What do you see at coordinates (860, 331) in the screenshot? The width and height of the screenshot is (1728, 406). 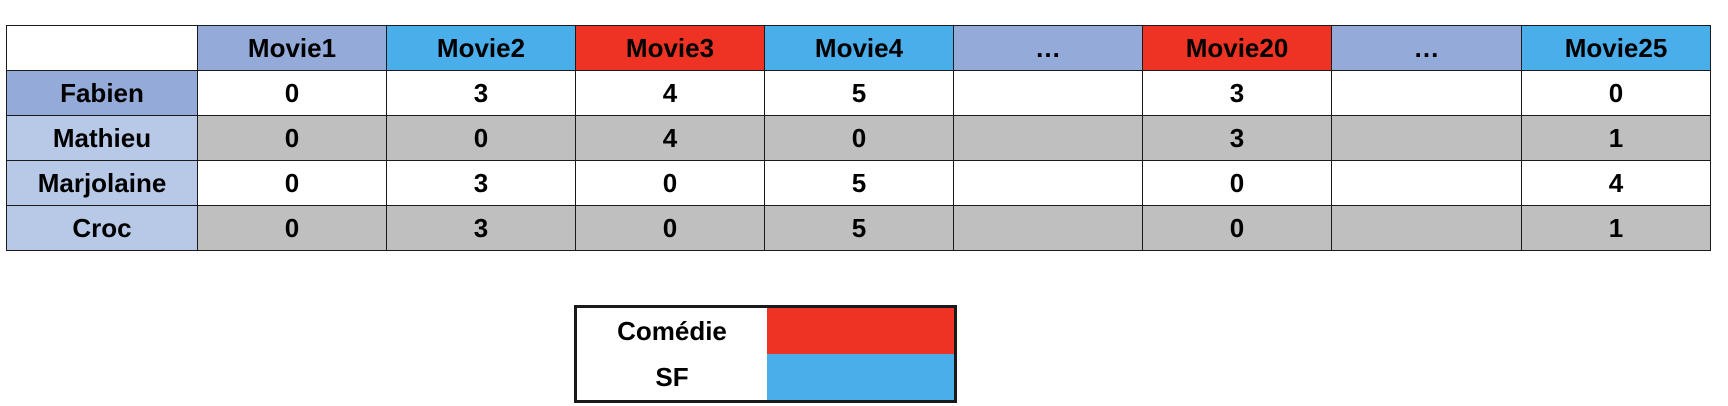 I see `legend-swatch-comedie` at bounding box center [860, 331].